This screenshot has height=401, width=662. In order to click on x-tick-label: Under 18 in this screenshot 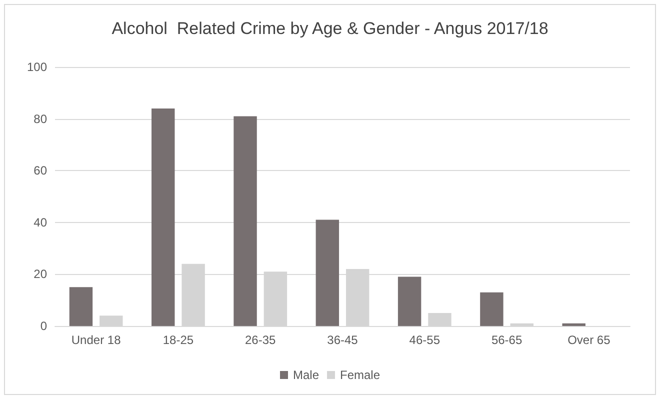, I will do `click(96, 340)`.